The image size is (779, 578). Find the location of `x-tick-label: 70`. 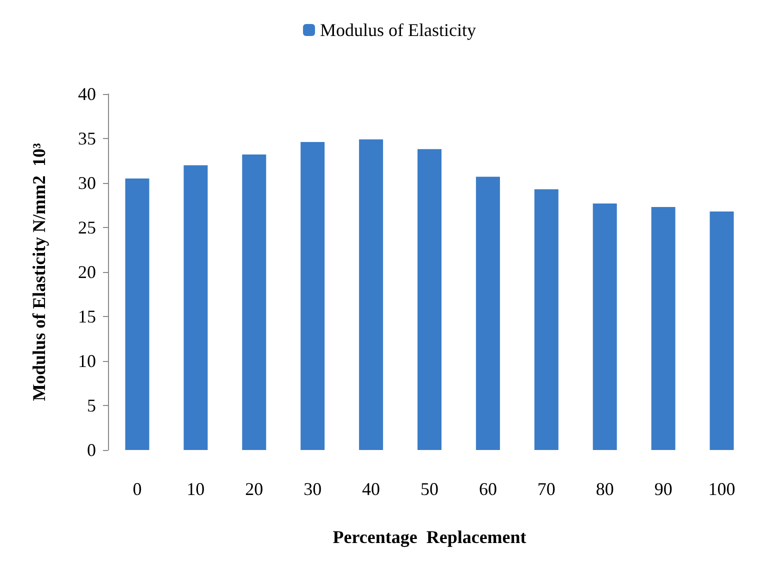

x-tick-label: 70 is located at coordinates (546, 489).